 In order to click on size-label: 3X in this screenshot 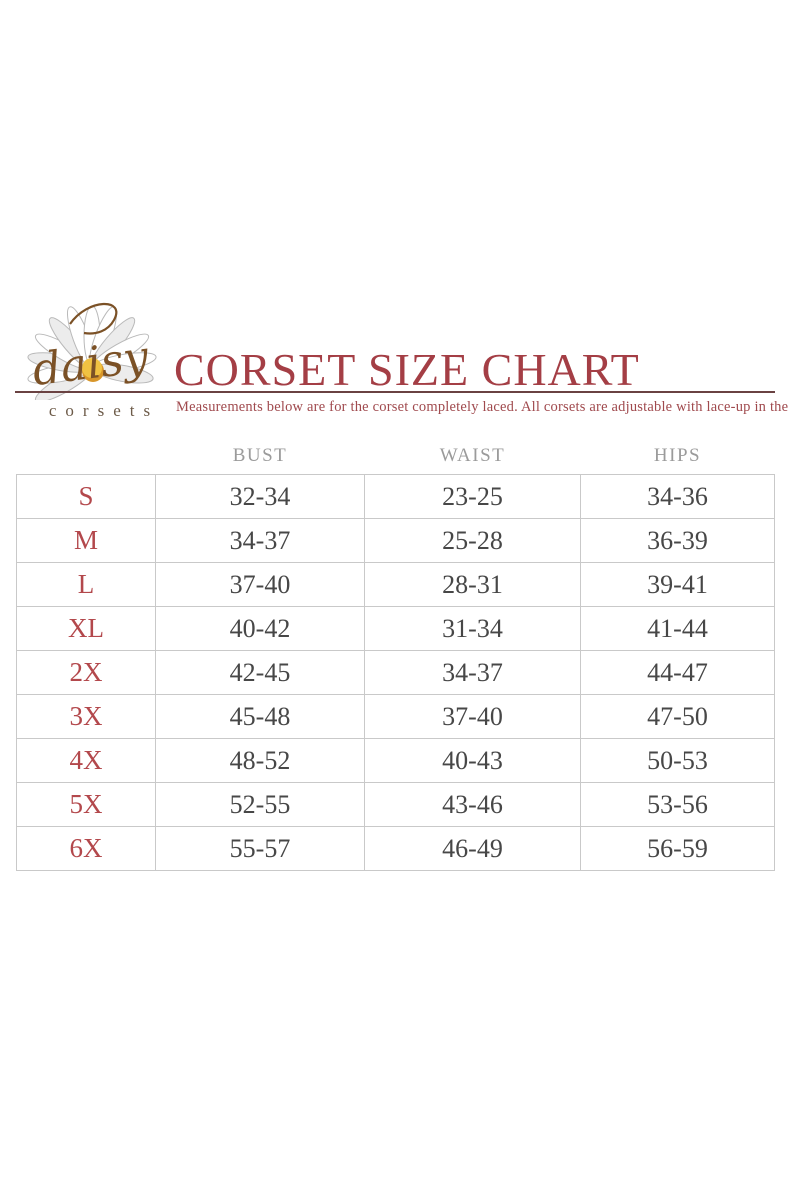, I will do `click(86, 716)`.